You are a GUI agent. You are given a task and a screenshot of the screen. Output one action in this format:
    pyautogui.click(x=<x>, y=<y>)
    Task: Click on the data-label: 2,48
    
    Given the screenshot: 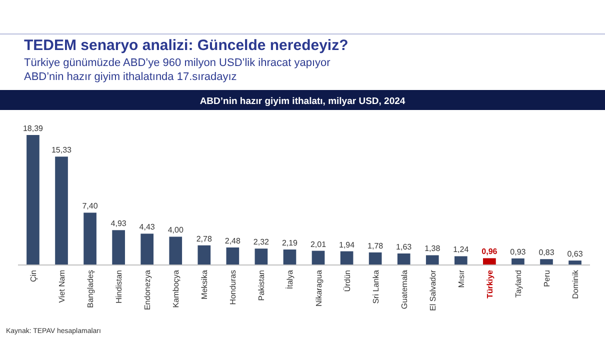 What is the action you would take?
    pyautogui.click(x=233, y=241)
    